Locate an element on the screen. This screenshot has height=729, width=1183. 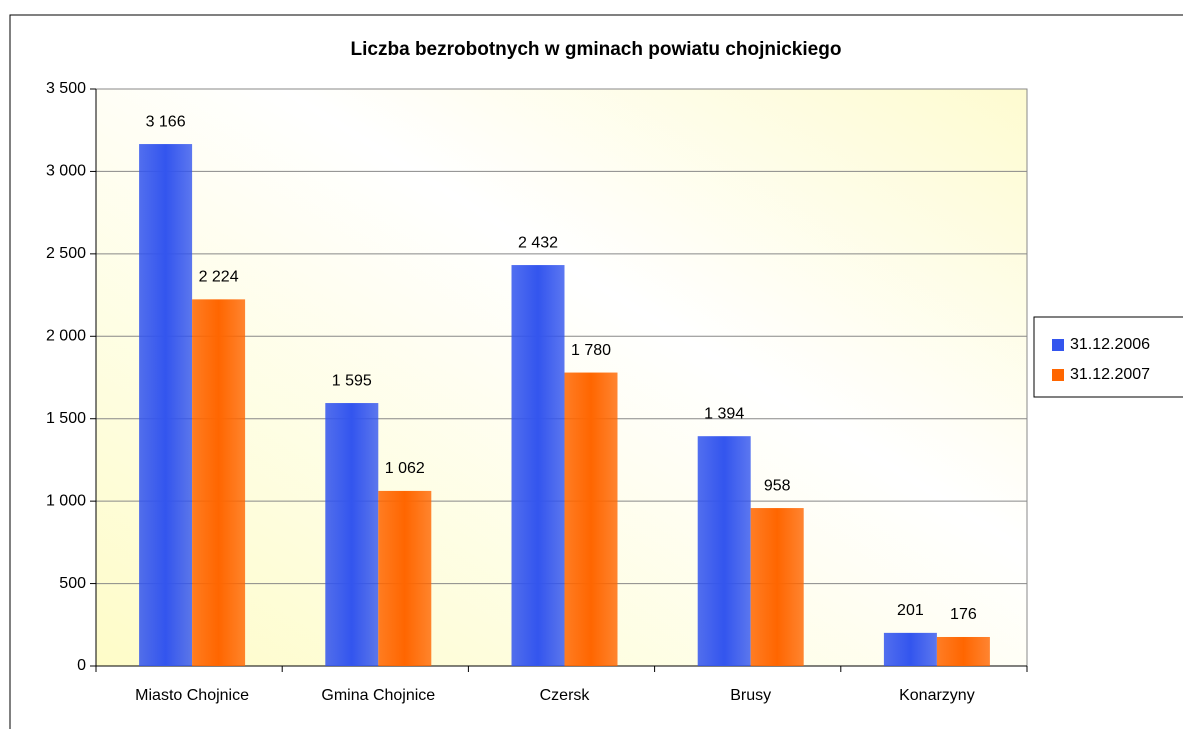
y-tick-label: 1 000 is located at coordinates (66, 500).